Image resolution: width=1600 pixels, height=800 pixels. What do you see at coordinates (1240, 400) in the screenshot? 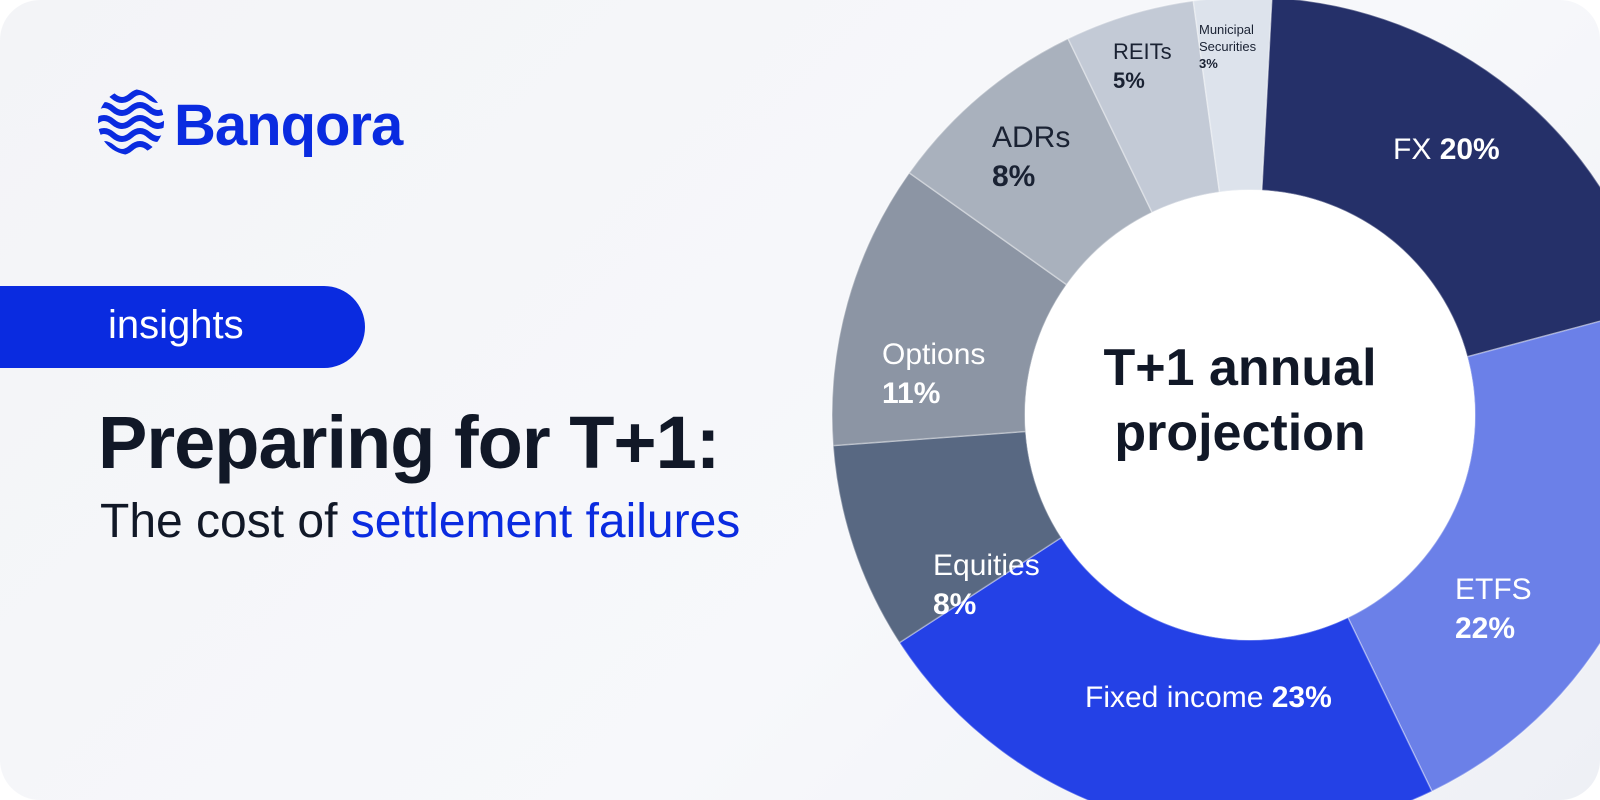
I see `chart-title: T+1 annual projection` at bounding box center [1240, 400].